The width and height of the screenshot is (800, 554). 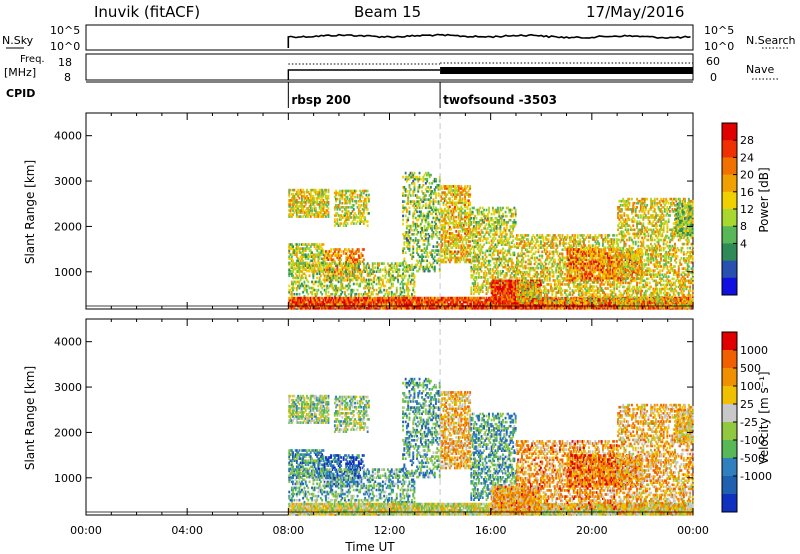 What do you see at coordinates (360, 304) in the screenshot?
I see `power-cell-1988` at bounding box center [360, 304].